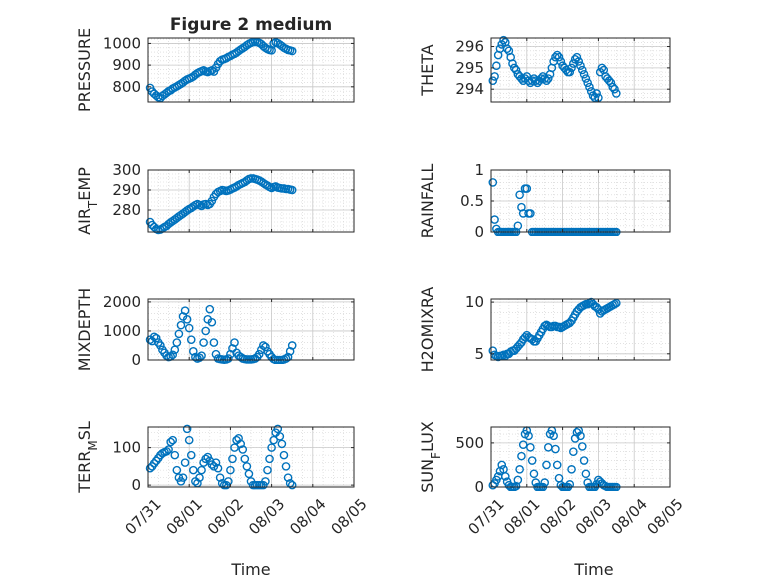 This screenshot has width=778, height=583. I want to click on y-tick-label: 100, so click(126, 448).